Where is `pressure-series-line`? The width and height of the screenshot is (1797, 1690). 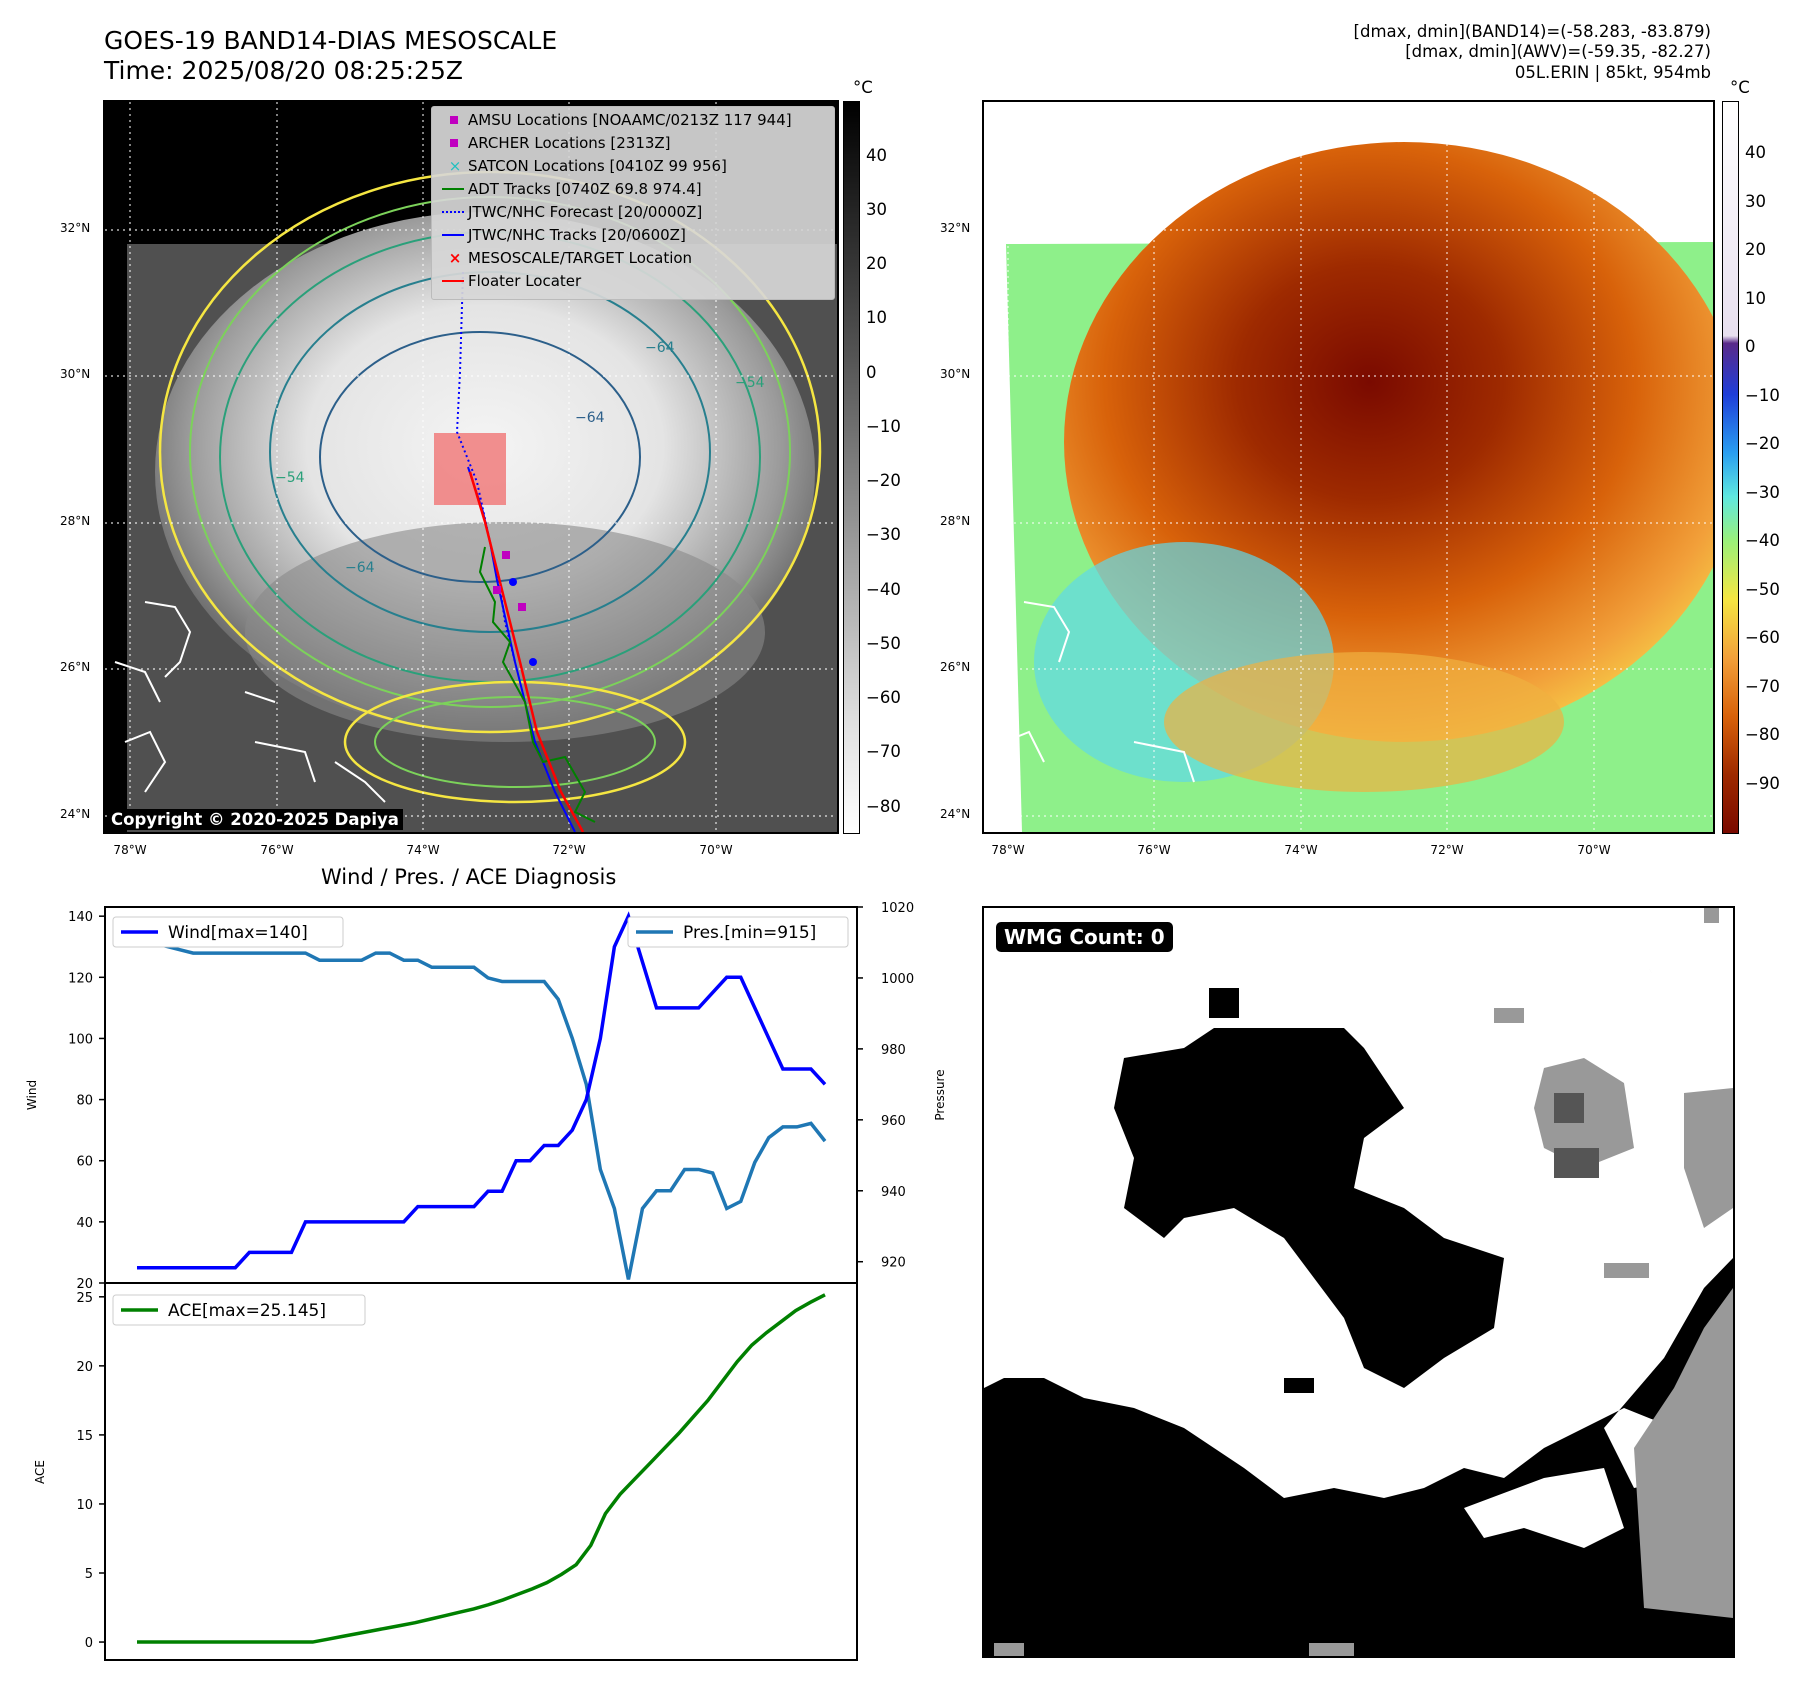
pressure-series-line is located at coordinates (482, 1101).